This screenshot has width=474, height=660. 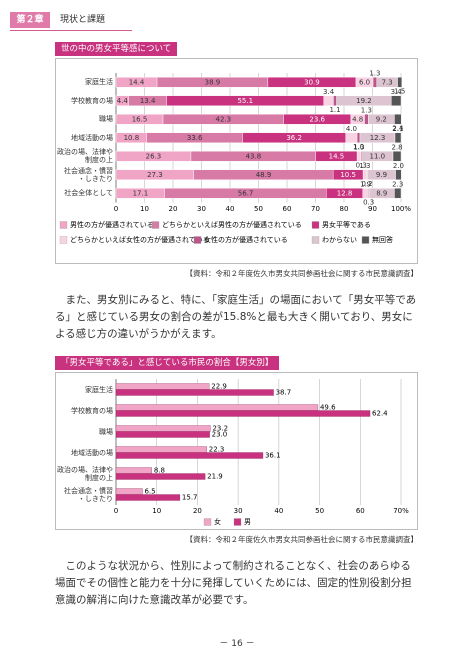 What do you see at coordinates (401, 209) in the screenshot?
I see `x-tick-label: 100%` at bounding box center [401, 209].